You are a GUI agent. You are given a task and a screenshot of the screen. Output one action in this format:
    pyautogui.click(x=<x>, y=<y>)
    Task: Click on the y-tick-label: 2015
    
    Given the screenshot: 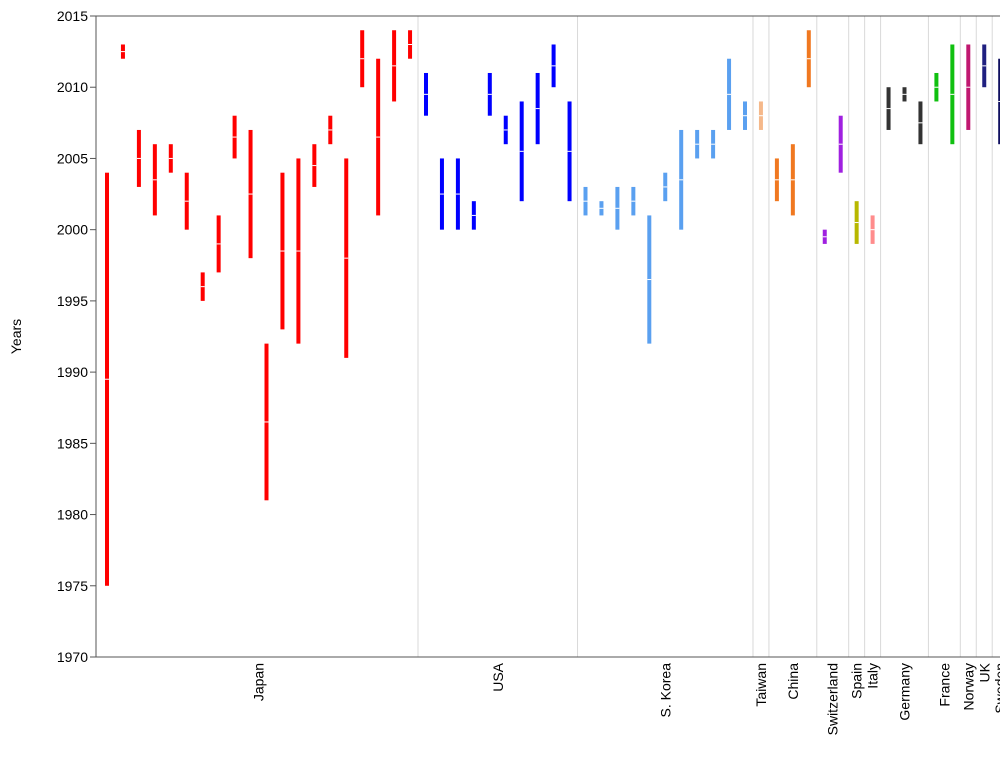 What is the action you would take?
    pyautogui.click(x=72, y=16)
    